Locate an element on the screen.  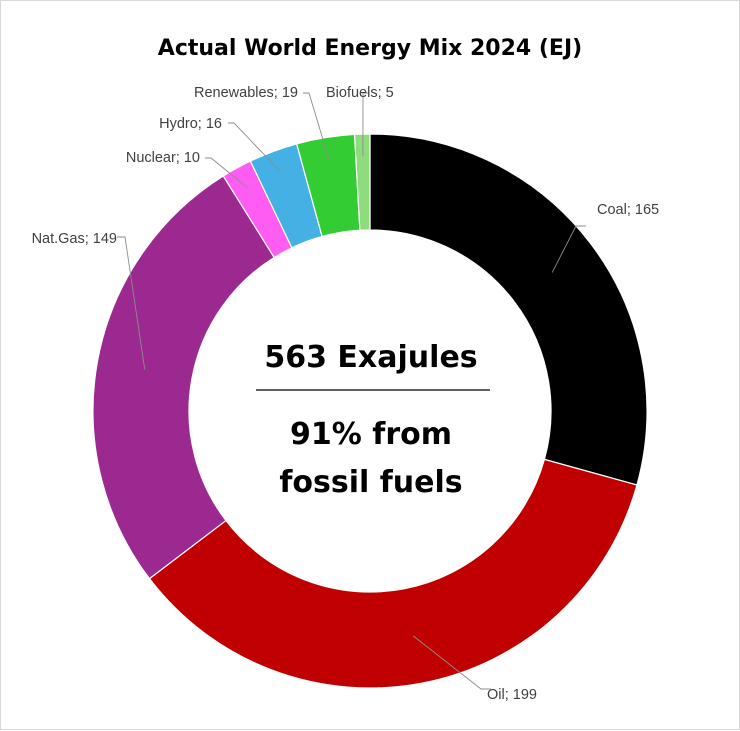
total-energy-text: 563 Exajules is located at coordinates (370, 357).